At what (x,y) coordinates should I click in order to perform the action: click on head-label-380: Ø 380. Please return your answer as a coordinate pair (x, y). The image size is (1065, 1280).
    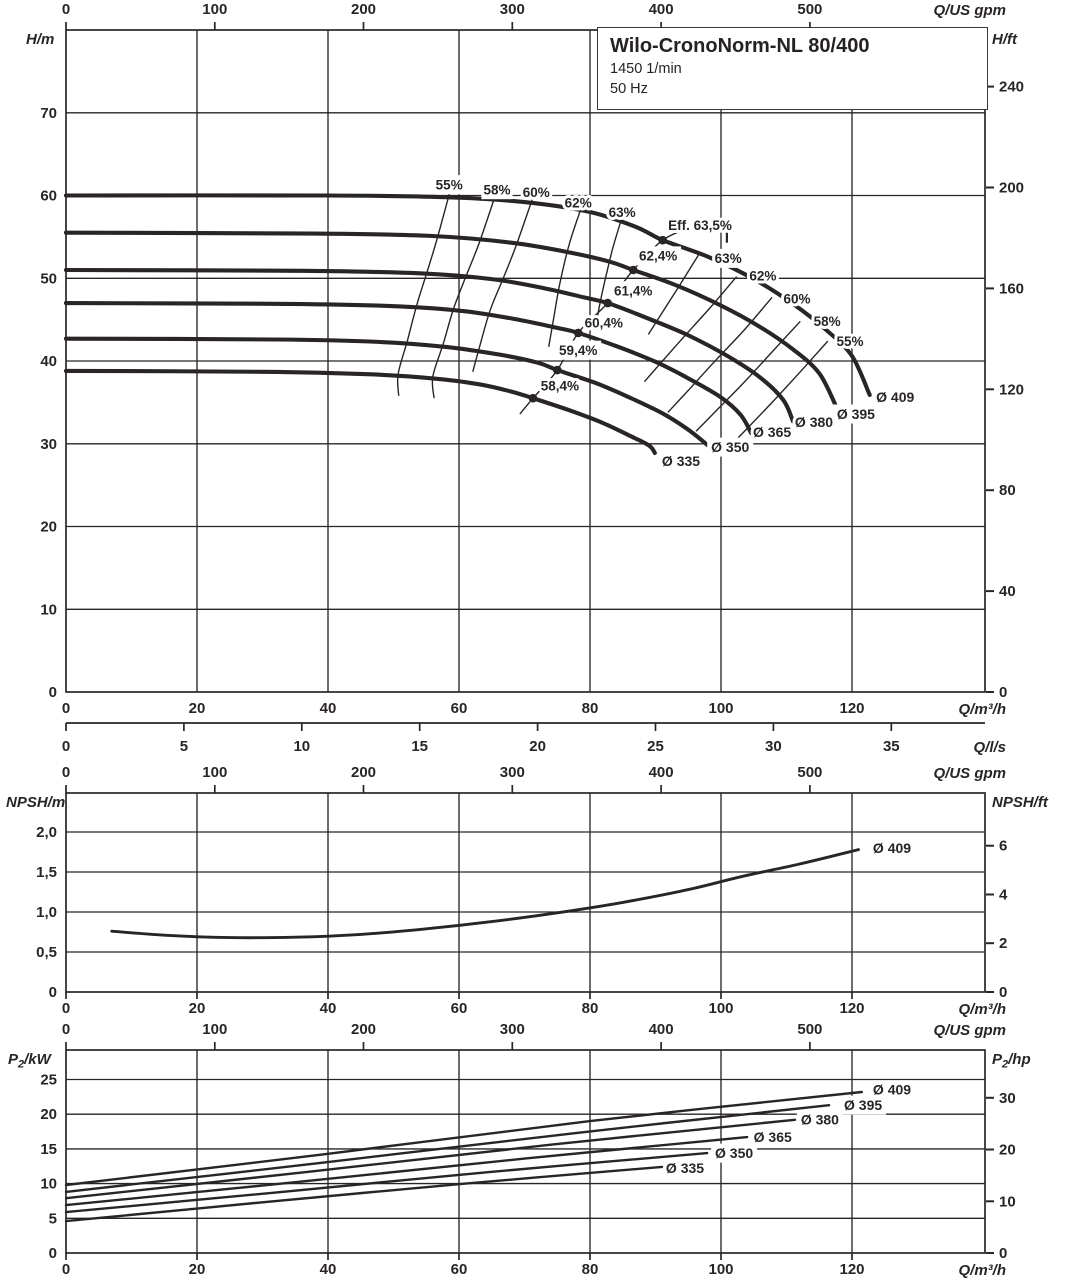
    Looking at the image, I should click on (814, 422).